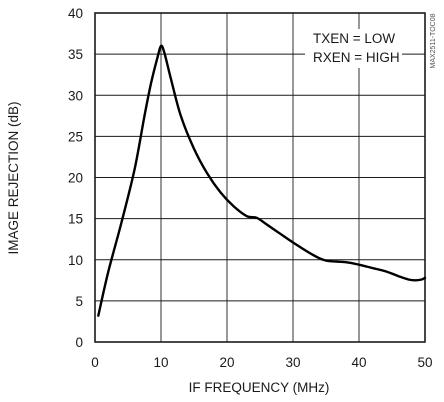 The width and height of the screenshot is (444, 402). I want to click on y-tick-labels: 0 5 10 15 20 25 30 35 40, so click(75, 178).